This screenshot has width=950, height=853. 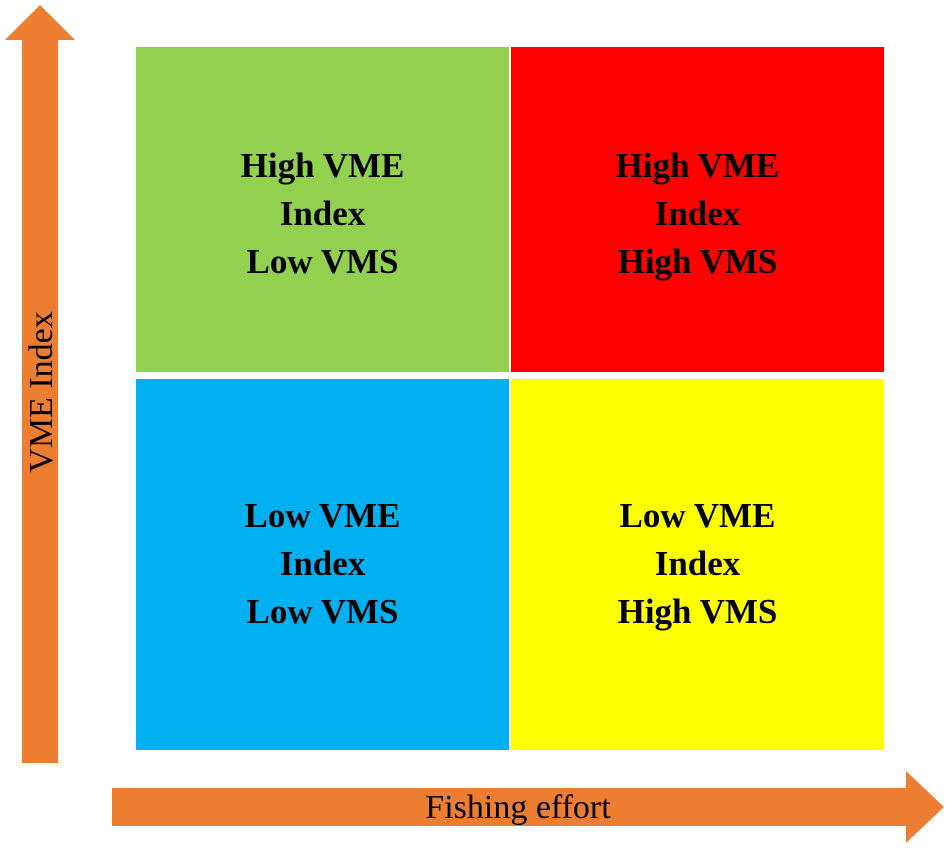 I want to click on quadrant-label: High VME Index High VMS, so click(x=698, y=214).